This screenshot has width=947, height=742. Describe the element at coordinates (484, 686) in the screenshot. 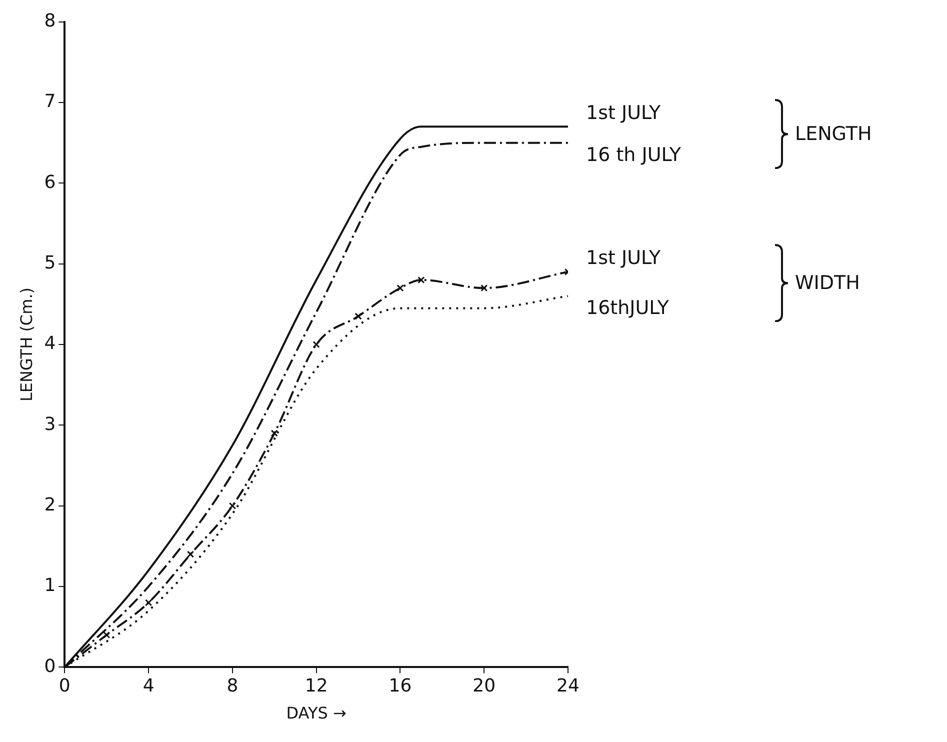

I see `x-tick-label: 20` at that location.